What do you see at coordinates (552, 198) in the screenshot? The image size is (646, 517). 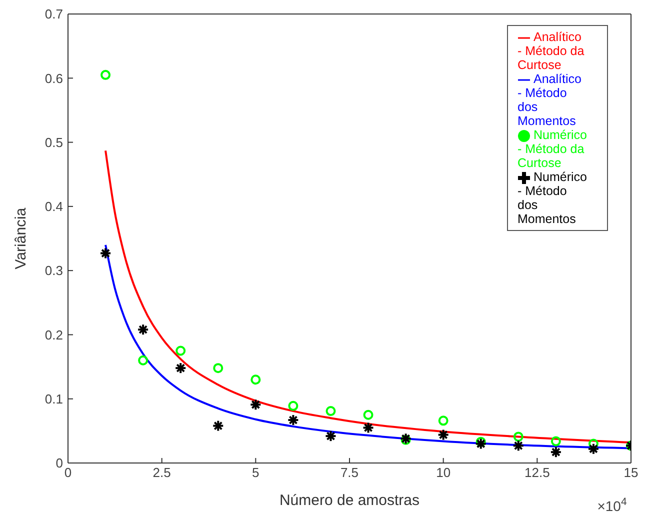 I see `legend-label: Numérico - Método dos Momentos` at bounding box center [552, 198].